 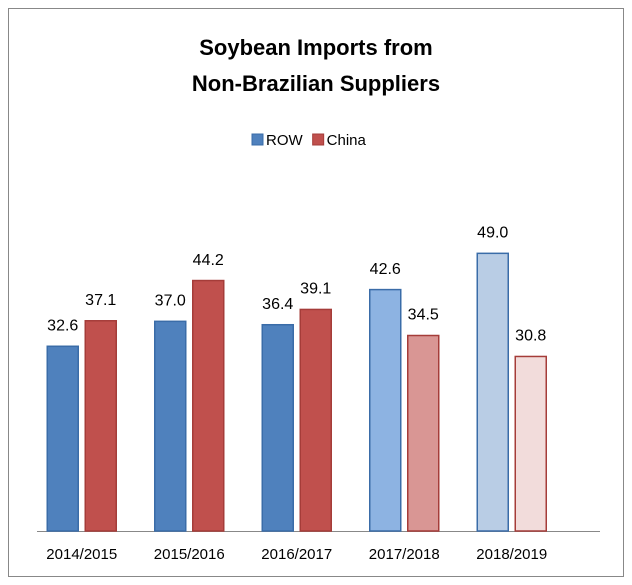 What do you see at coordinates (277, 304) in the screenshot?
I see `data-label: 36.4` at bounding box center [277, 304].